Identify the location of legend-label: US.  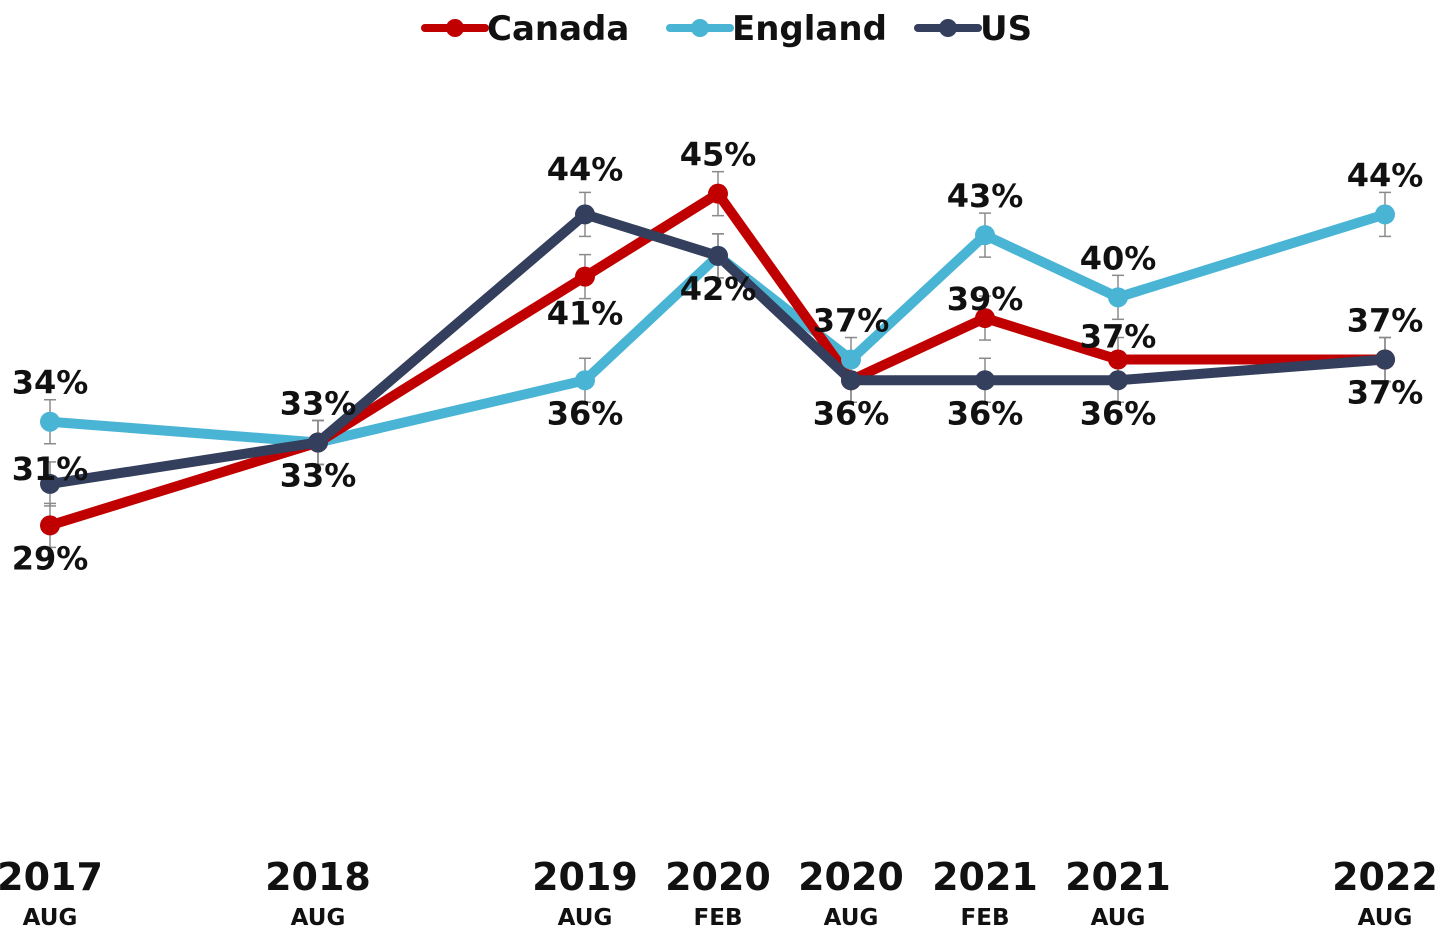
(1006, 29).